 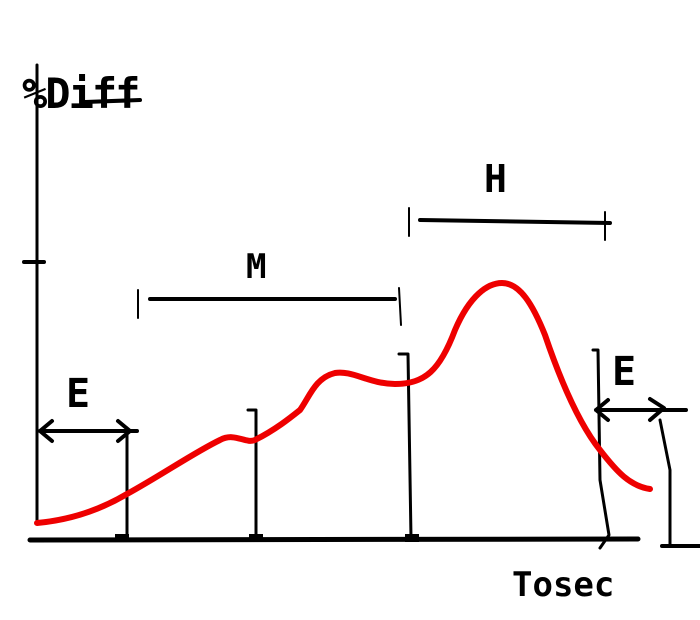 What do you see at coordinates (495, 179) in the screenshot?
I see `h-label: H` at bounding box center [495, 179].